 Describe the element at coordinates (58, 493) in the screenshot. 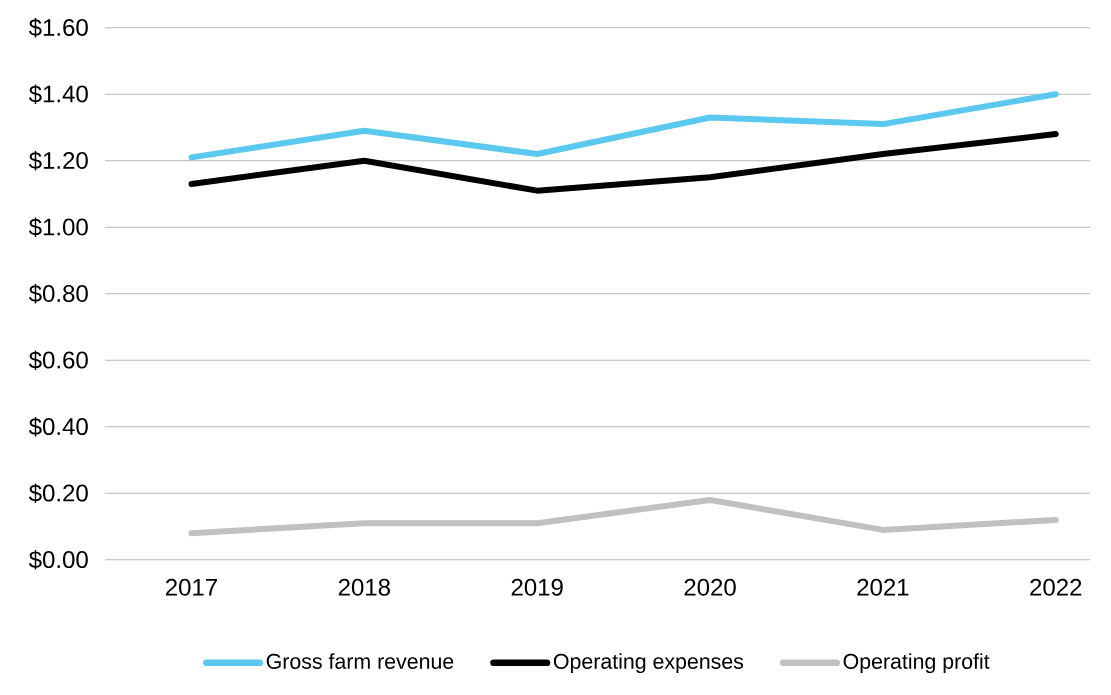

I see `y-tick-label: $0.20` at that location.